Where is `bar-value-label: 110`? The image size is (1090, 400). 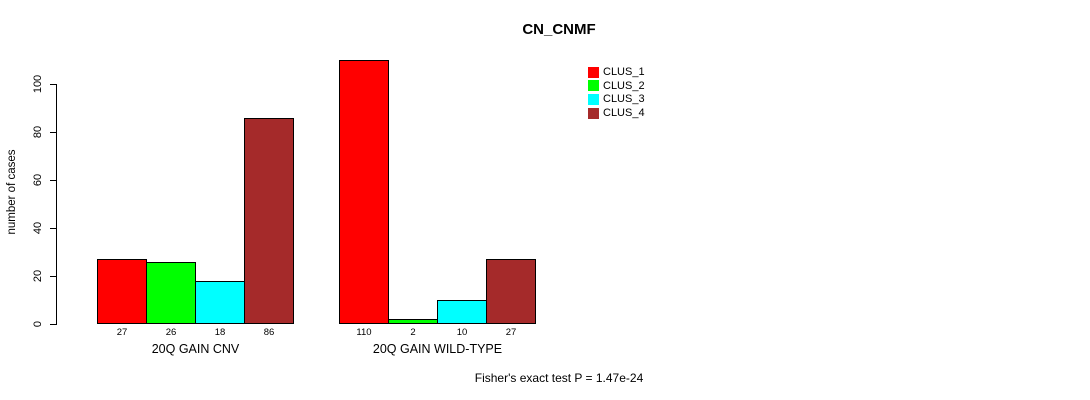
bar-value-label: 110 is located at coordinates (364, 332).